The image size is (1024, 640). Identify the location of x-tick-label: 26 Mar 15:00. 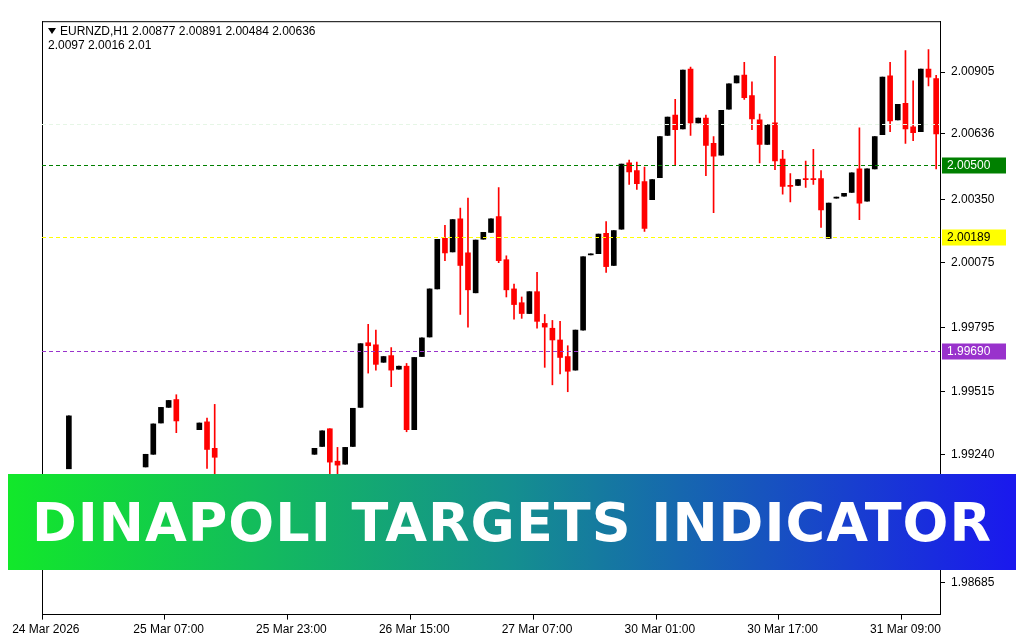
(414, 629).